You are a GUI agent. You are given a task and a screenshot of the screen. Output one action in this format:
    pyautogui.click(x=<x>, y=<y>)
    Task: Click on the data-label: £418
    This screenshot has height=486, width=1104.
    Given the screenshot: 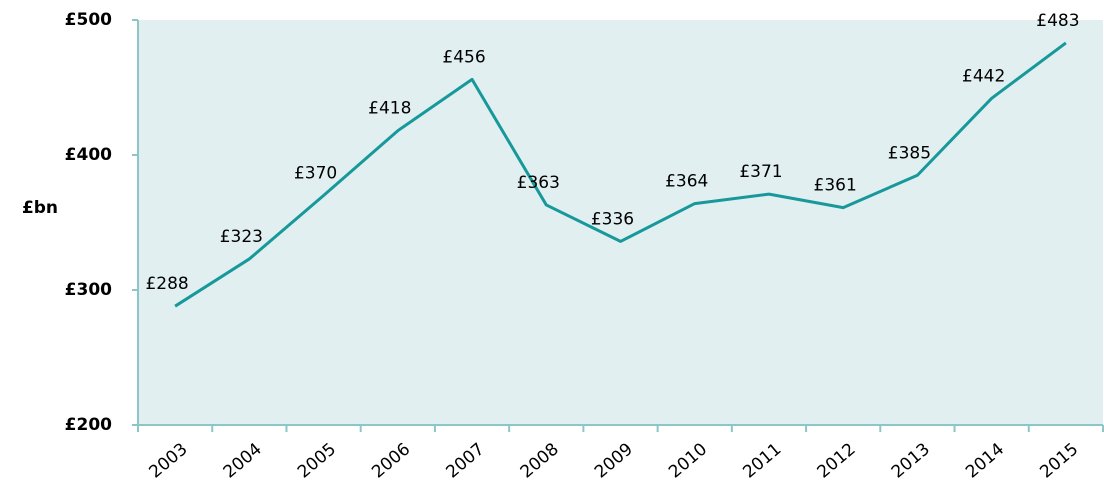 What is the action you would take?
    pyautogui.click(x=389, y=109)
    